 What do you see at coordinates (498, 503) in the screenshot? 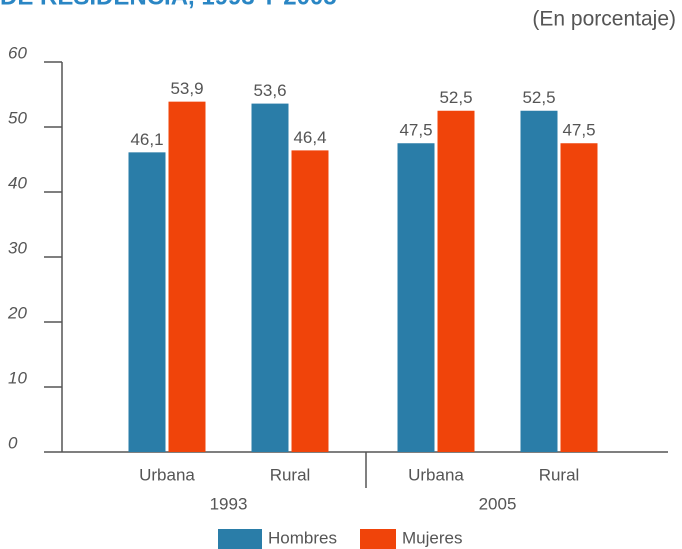
I see `group-label: 2005` at bounding box center [498, 503].